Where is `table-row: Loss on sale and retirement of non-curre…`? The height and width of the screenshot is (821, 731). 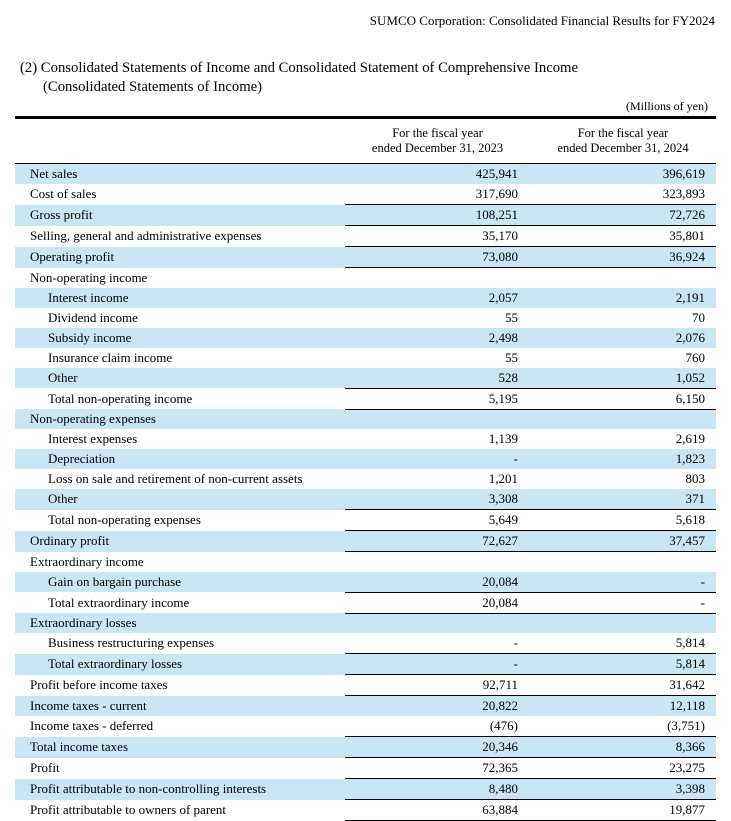 table-row: Loss on sale and retirement of non-curre… is located at coordinates (365, 479).